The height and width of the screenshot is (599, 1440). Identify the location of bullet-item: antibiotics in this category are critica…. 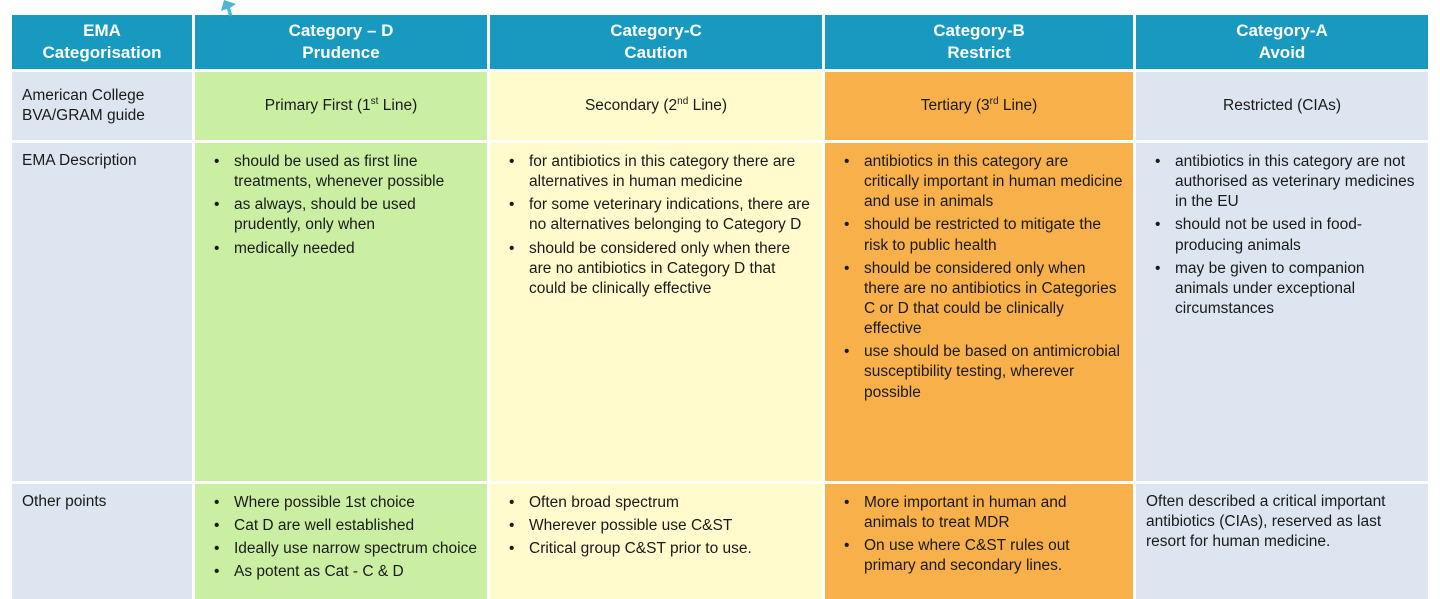
(982, 182).